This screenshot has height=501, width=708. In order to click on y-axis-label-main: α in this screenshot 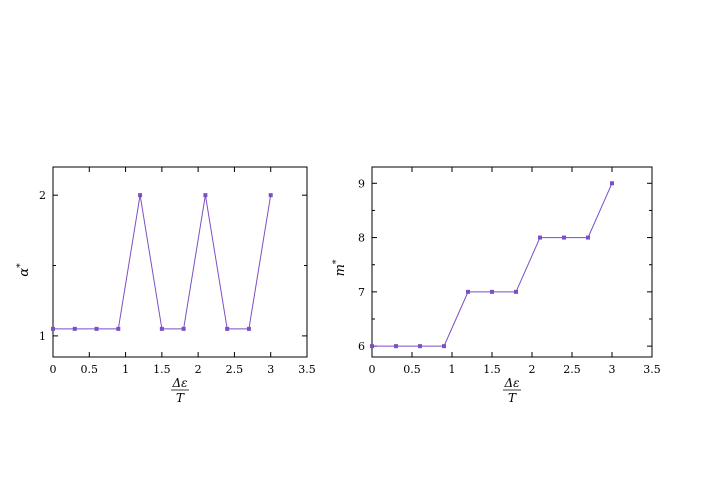, I will do `click(24, 272)`.